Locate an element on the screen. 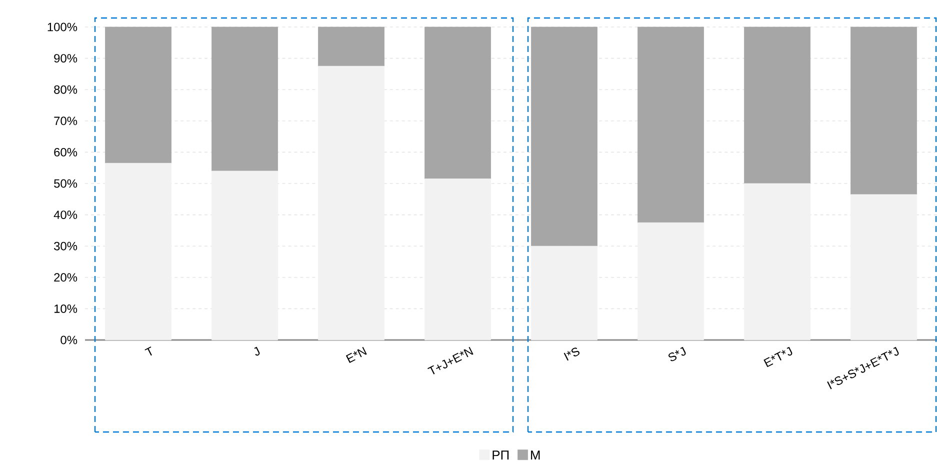 The height and width of the screenshot is (468, 937). y-tick-label: 30% is located at coordinates (66, 246).